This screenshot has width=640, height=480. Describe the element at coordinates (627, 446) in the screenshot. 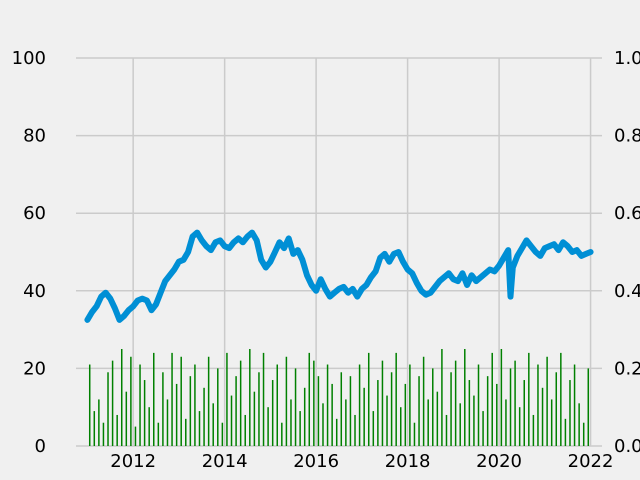

I see `y2-tick-label: 0.0` at that location.